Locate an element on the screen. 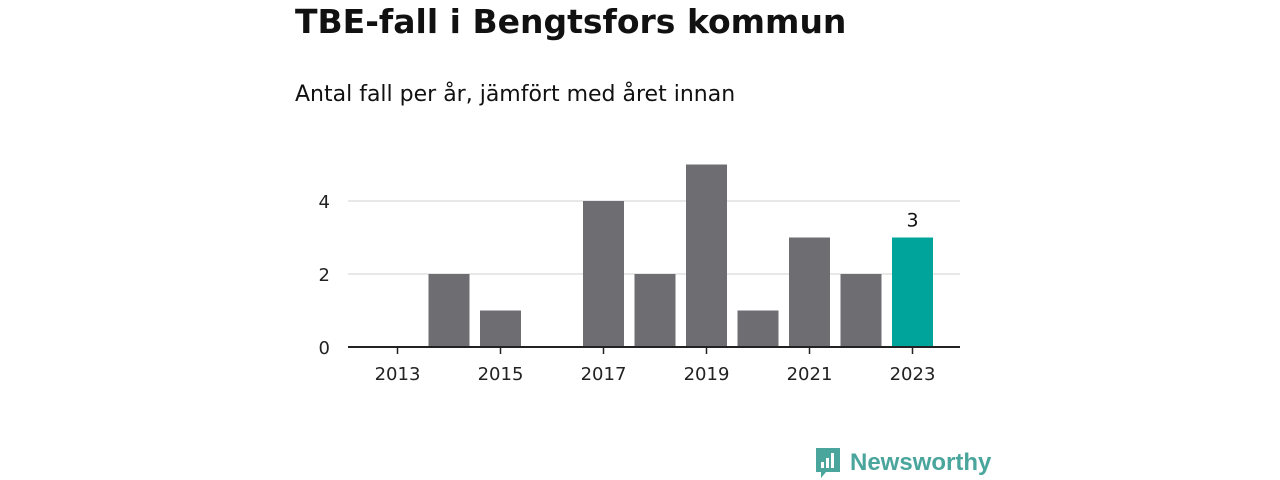 The height and width of the screenshot is (480, 1280). bar-2022 is located at coordinates (861, 310).